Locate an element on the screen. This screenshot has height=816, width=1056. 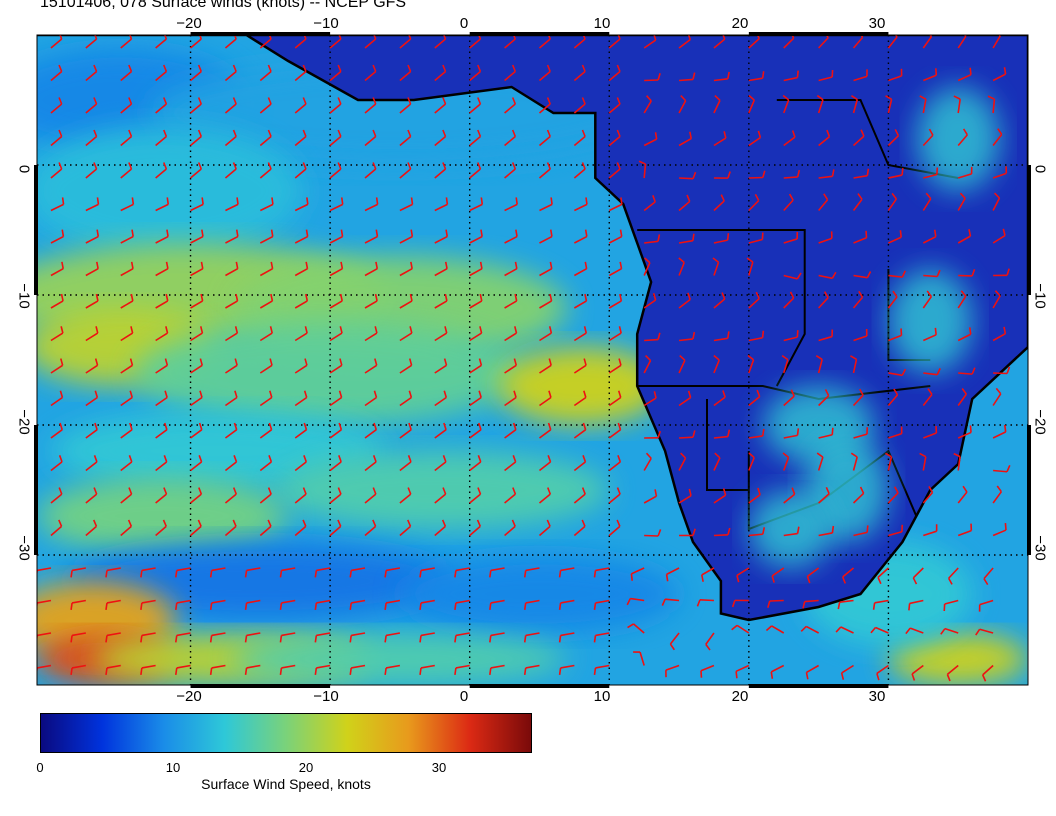
lon-tick-bottom-20: −20 is located at coordinates (189, 696).